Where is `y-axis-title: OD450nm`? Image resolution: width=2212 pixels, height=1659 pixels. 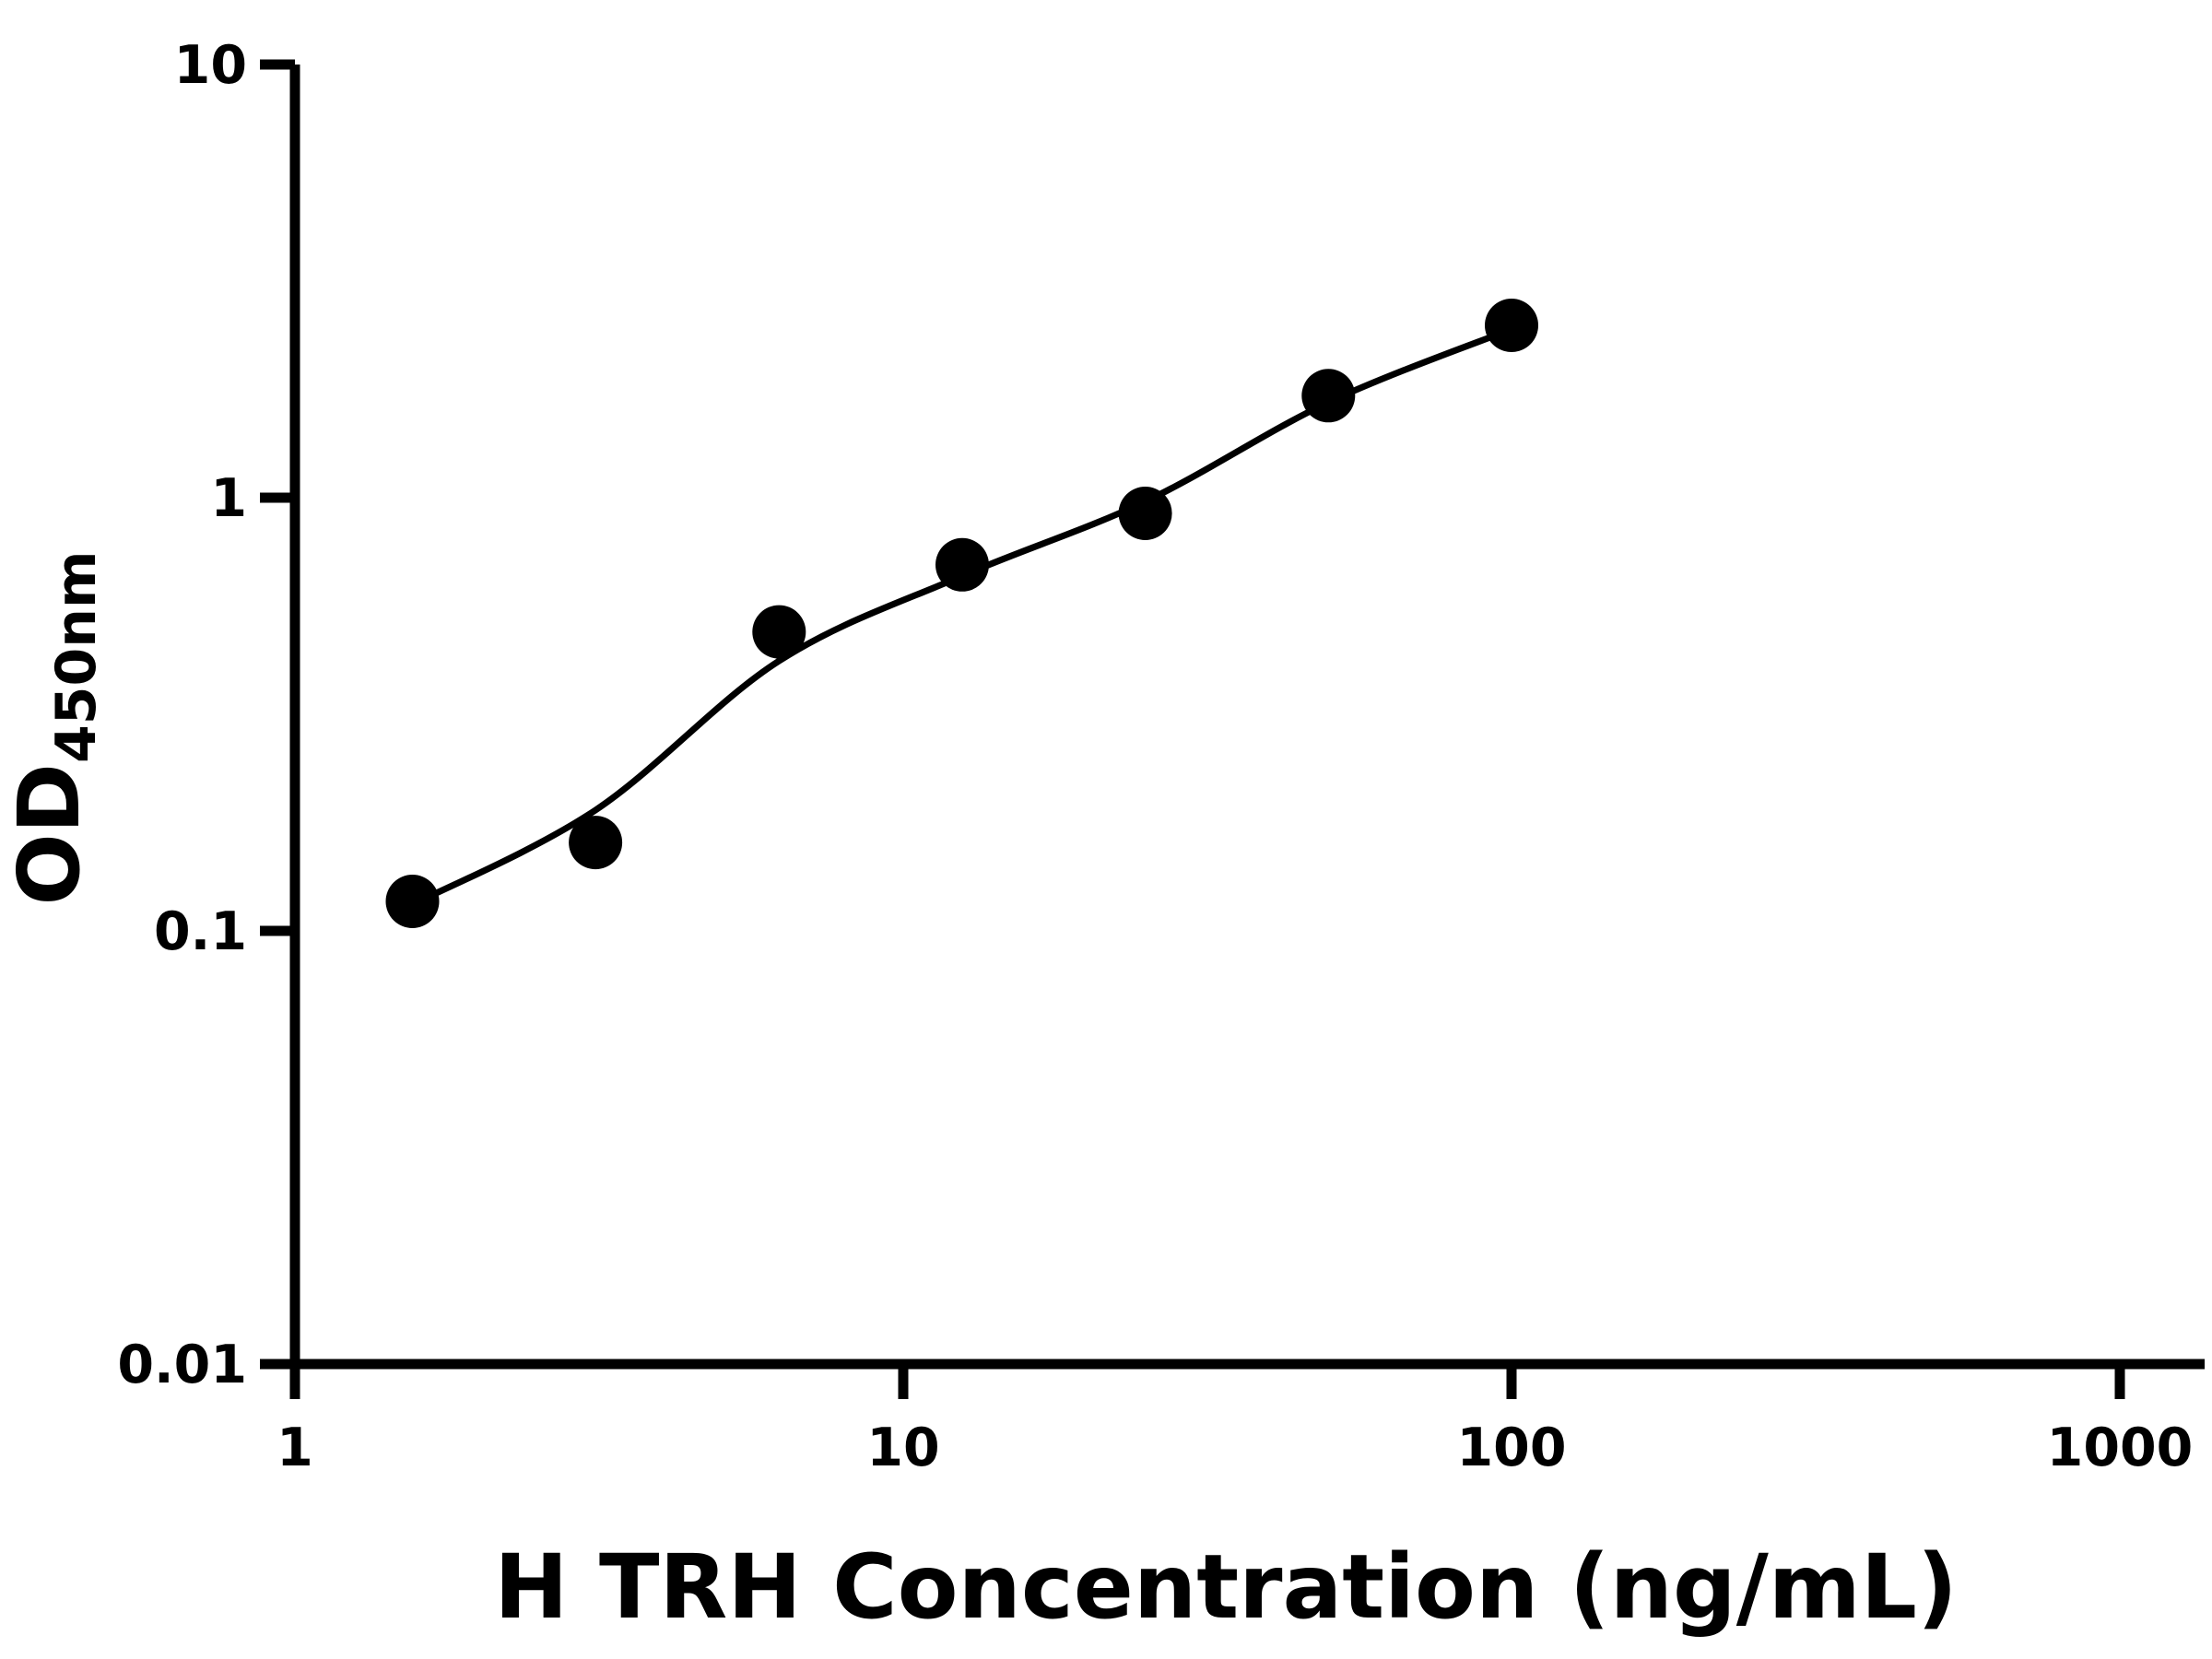 y-axis-title: OD450nm is located at coordinates (54, 727).